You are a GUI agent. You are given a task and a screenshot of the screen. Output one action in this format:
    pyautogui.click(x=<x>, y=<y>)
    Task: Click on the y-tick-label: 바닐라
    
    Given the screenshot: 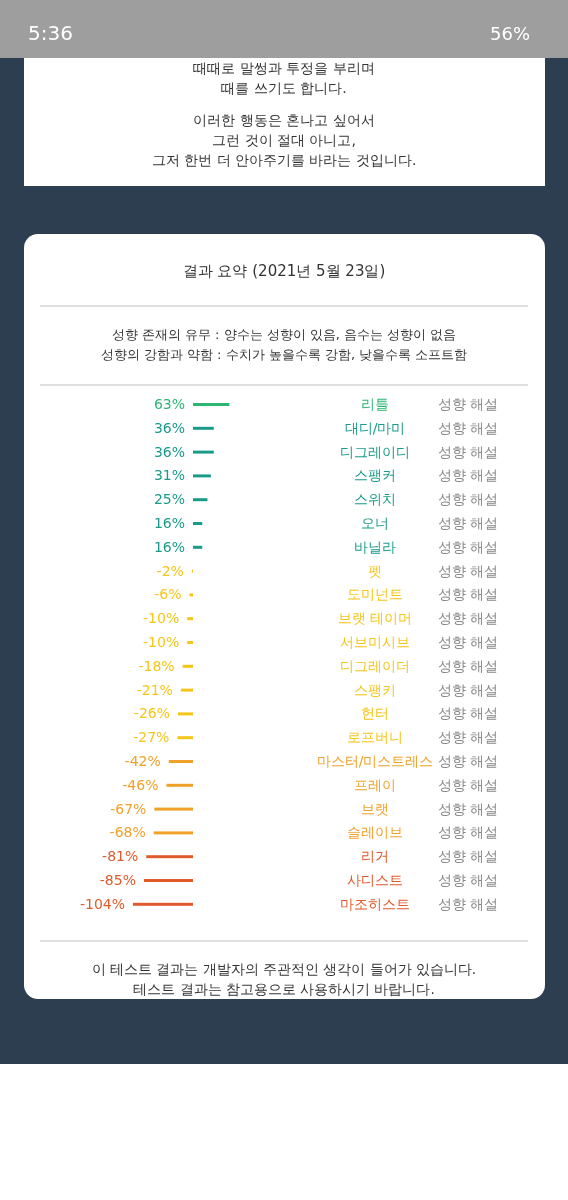 What is the action you would take?
    pyautogui.click(x=375, y=546)
    